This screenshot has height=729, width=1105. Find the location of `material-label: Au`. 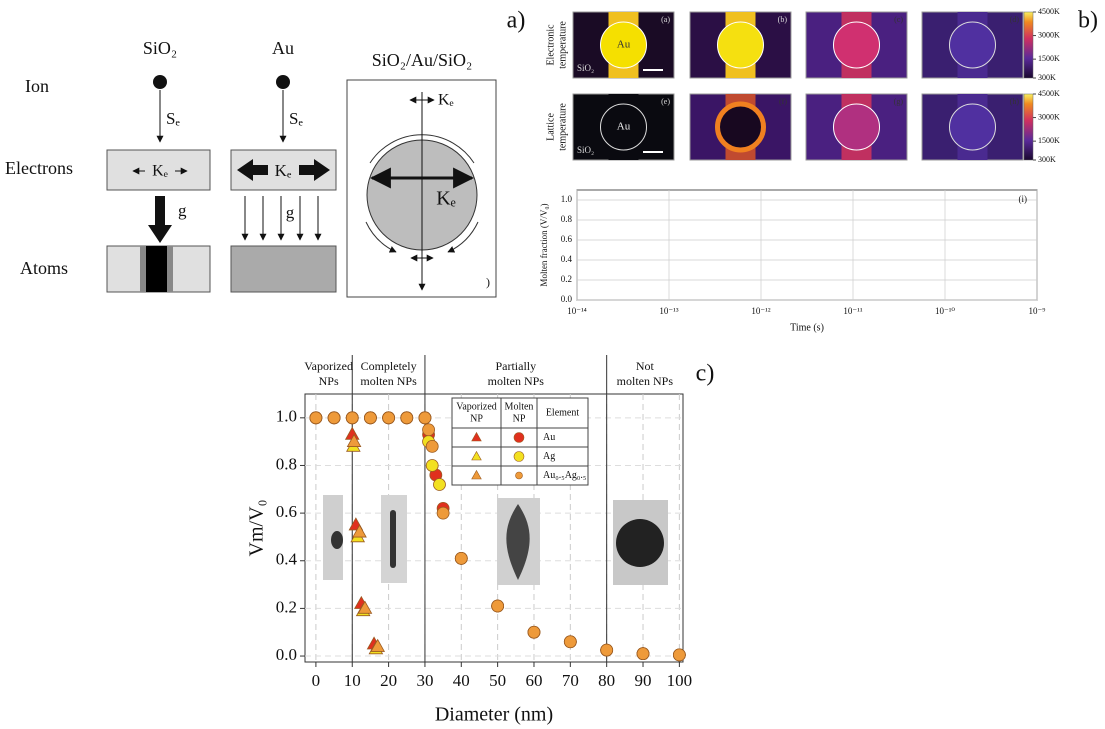

material-label: Au is located at coordinates (624, 45).